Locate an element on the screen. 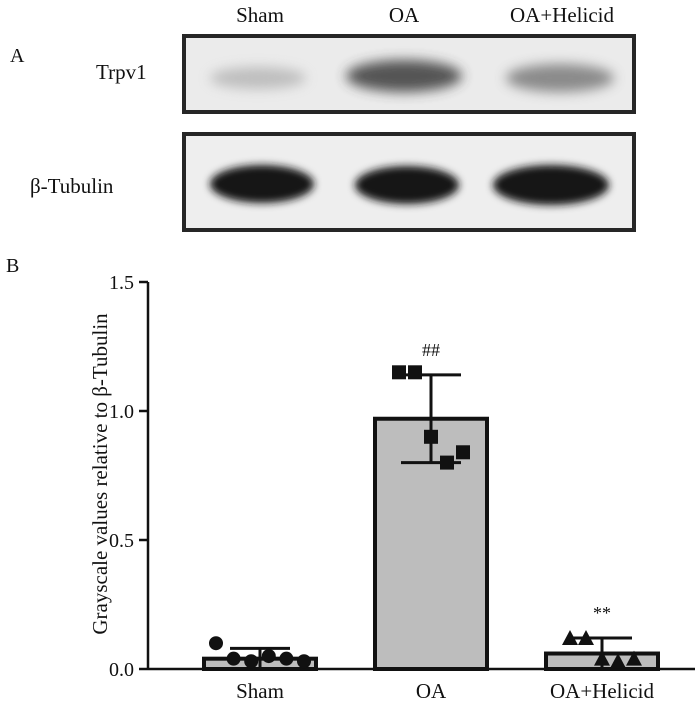  band-trpv1-oa is located at coordinates (404, 76).